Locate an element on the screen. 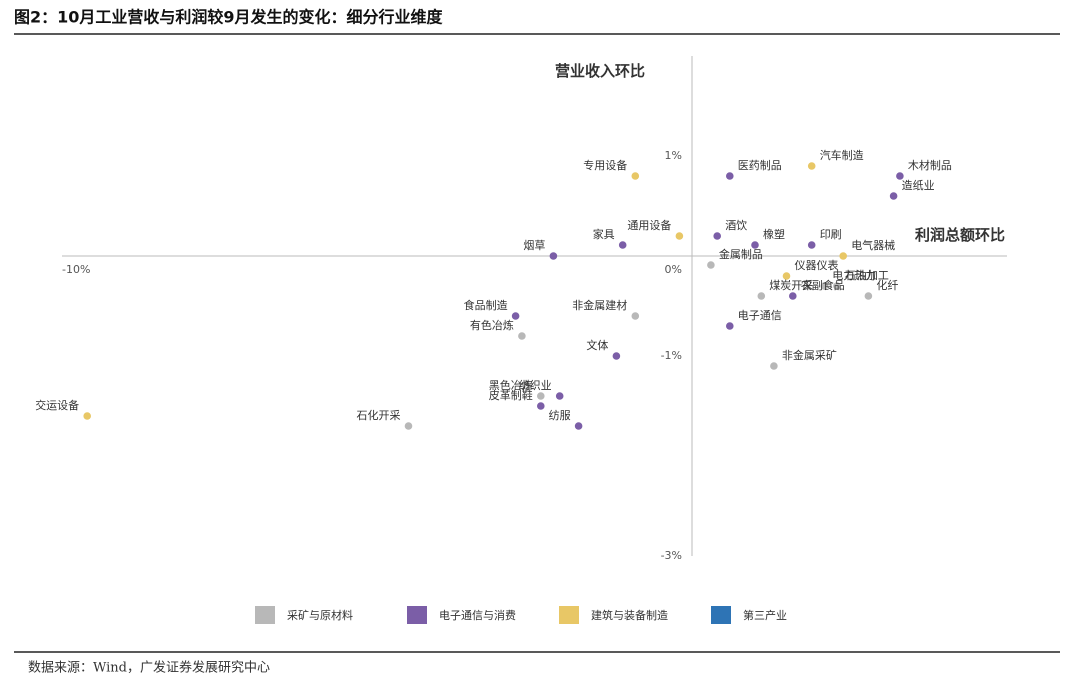 The height and width of the screenshot is (688, 1080). point-label: 煤炭开采 is located at coordinates (791, 285).